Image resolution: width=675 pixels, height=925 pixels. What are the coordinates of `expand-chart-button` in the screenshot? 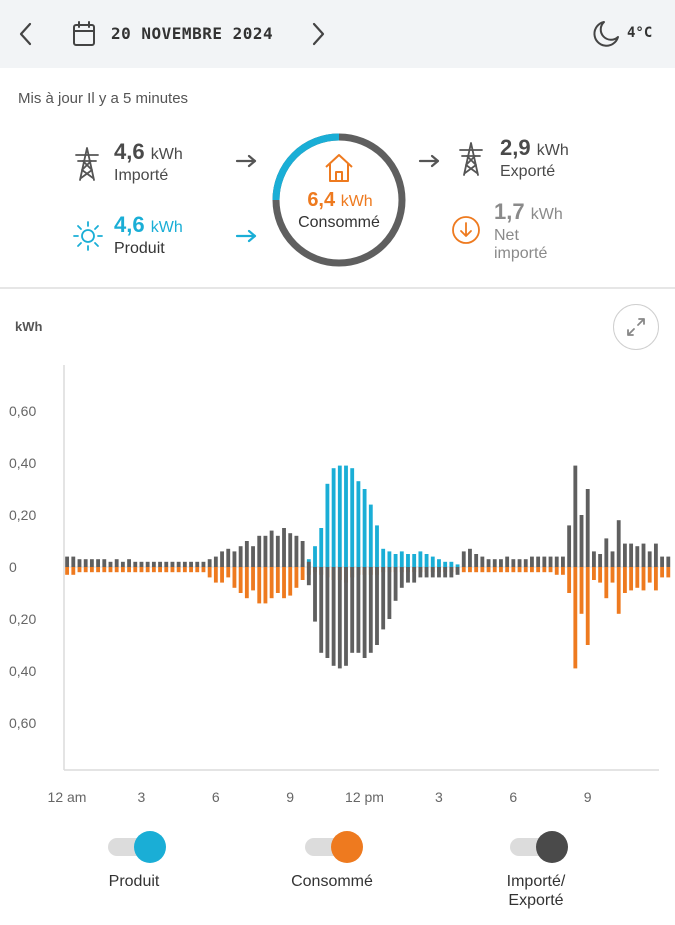 It's located at (636, 327).